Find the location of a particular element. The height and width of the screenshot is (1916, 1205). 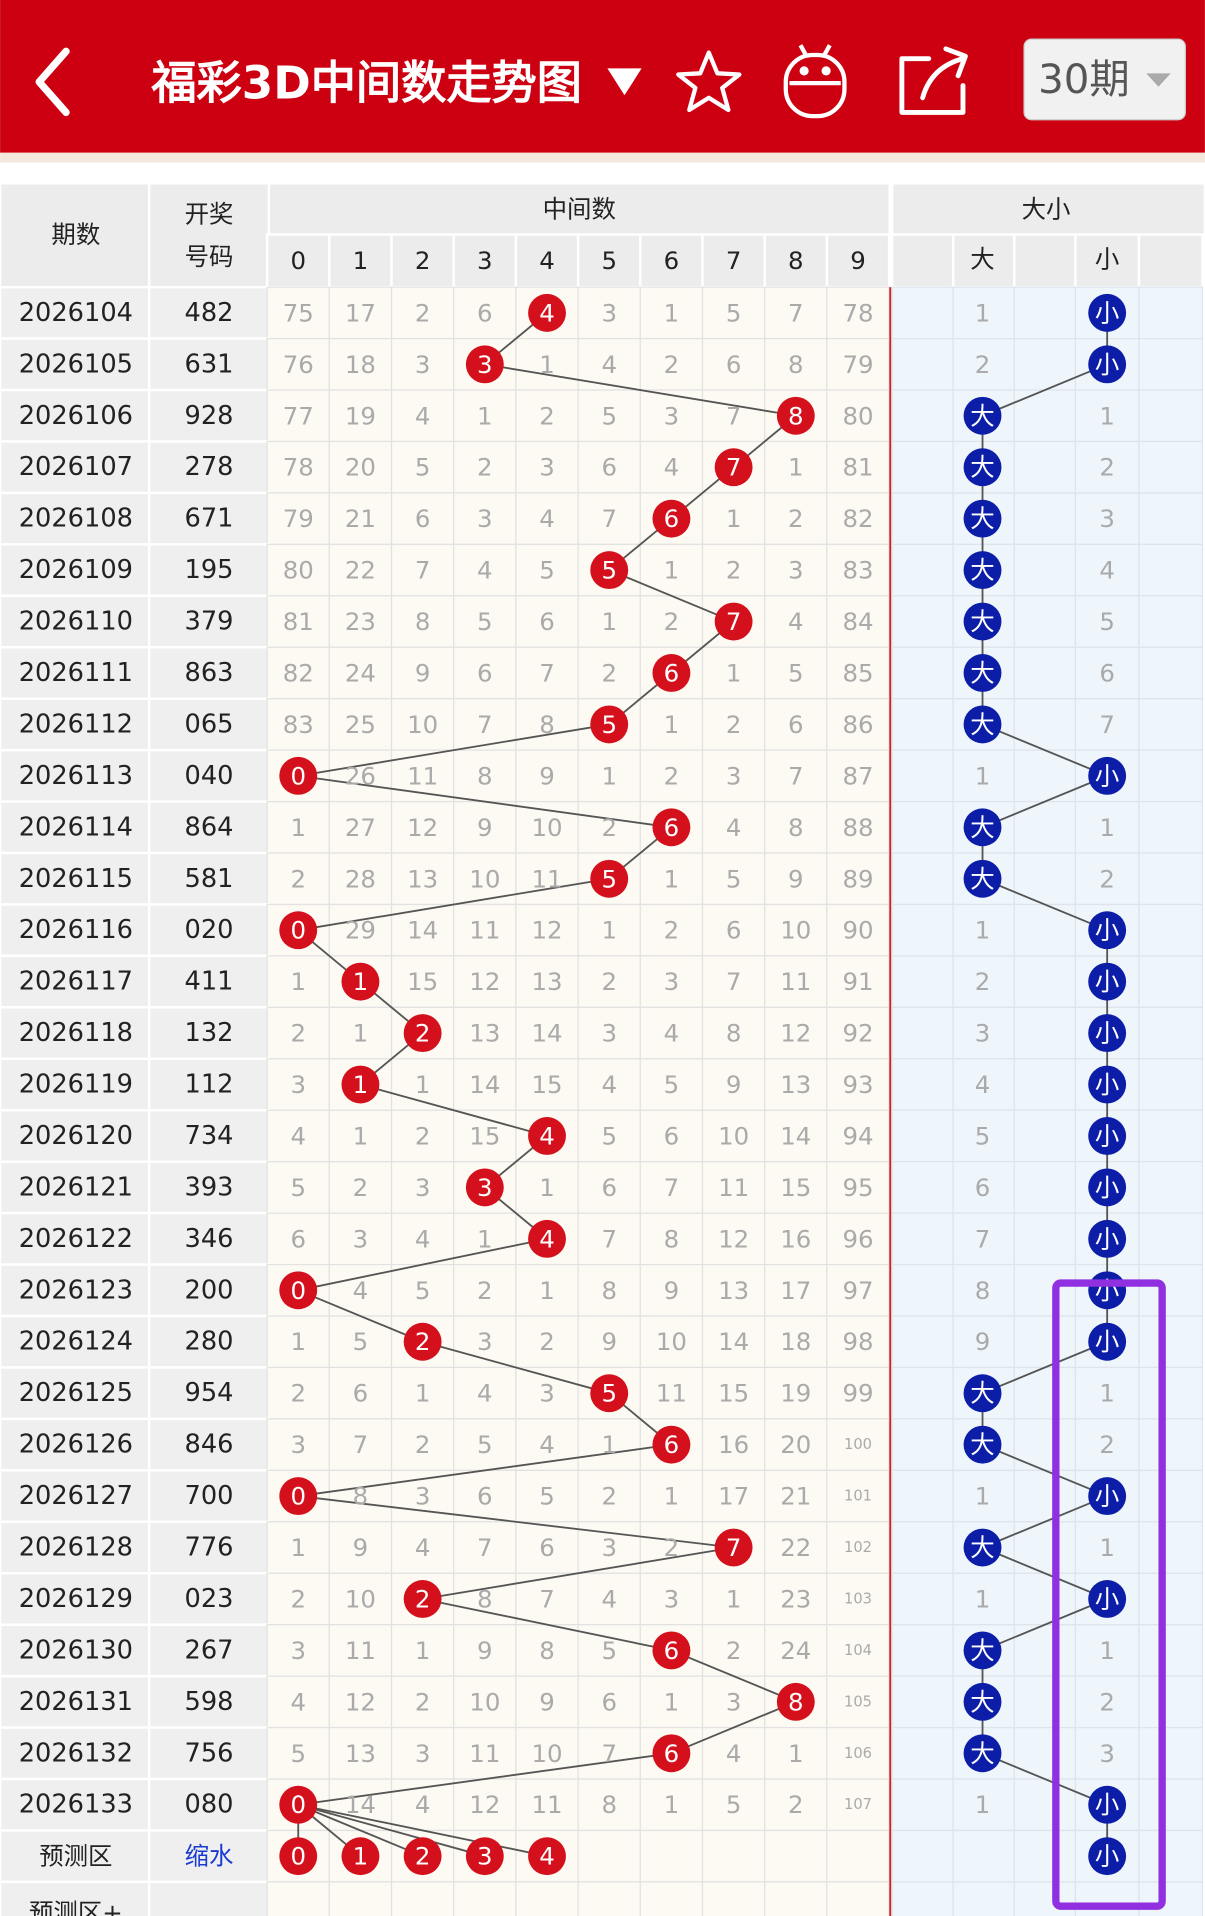

miss-count: 20 is located at coordinates (795, 1444).